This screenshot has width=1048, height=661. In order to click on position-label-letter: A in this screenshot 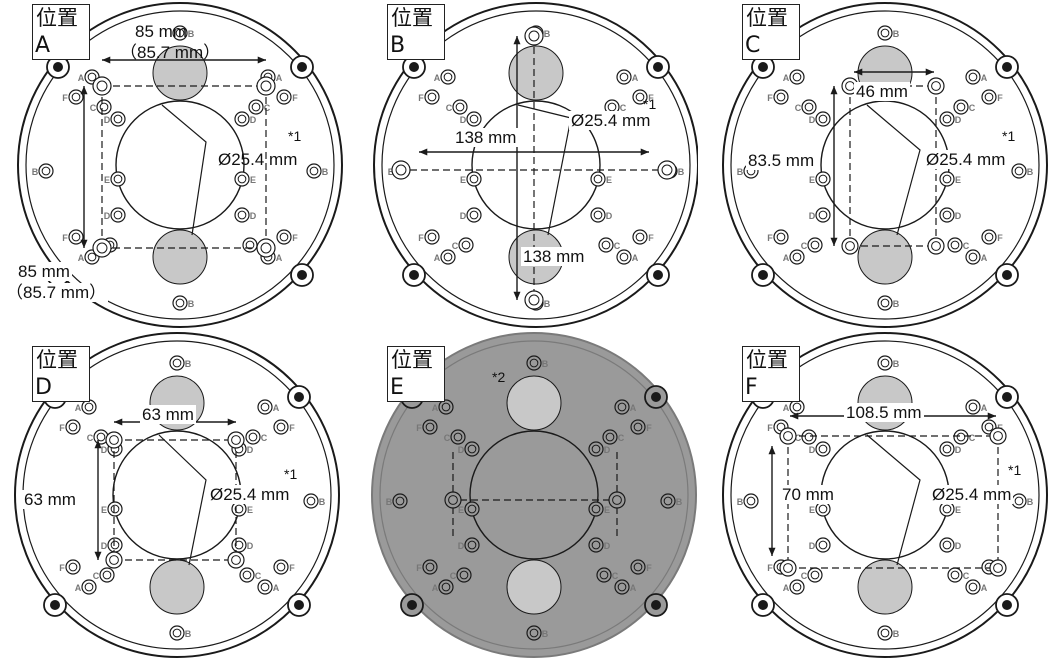, I will do `click(43, 45)`.